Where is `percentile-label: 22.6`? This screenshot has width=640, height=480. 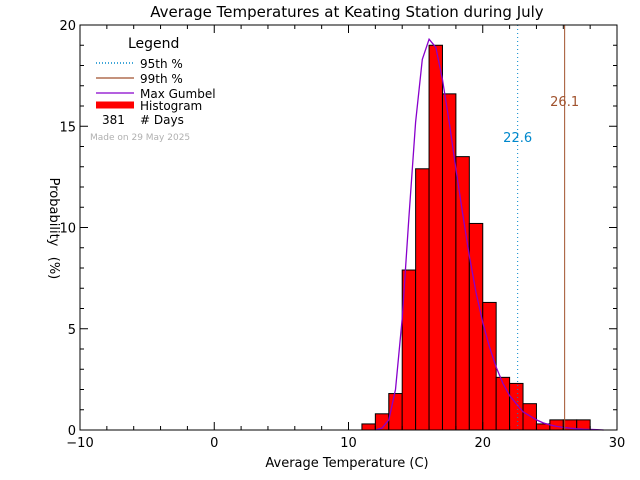 percentile-label: 22.6 is located at coordinates (517, 138).